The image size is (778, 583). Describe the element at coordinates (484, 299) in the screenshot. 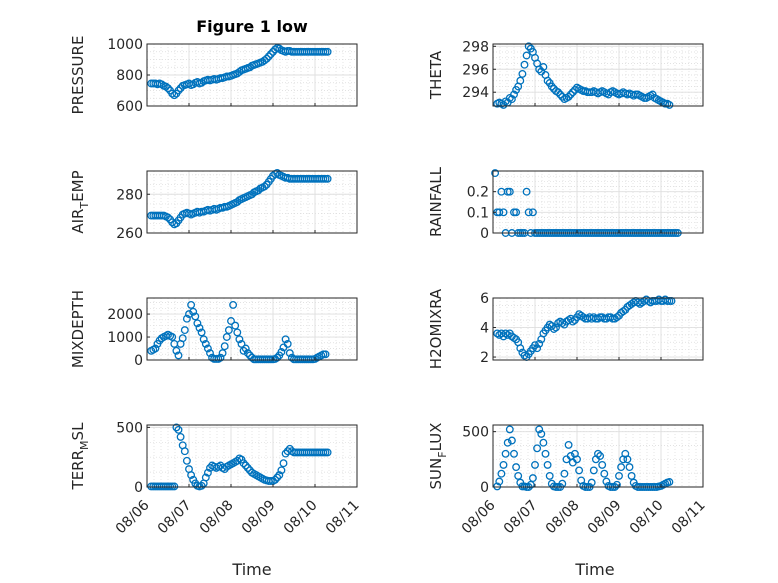

I see `y-tick-label: 6` at that location.